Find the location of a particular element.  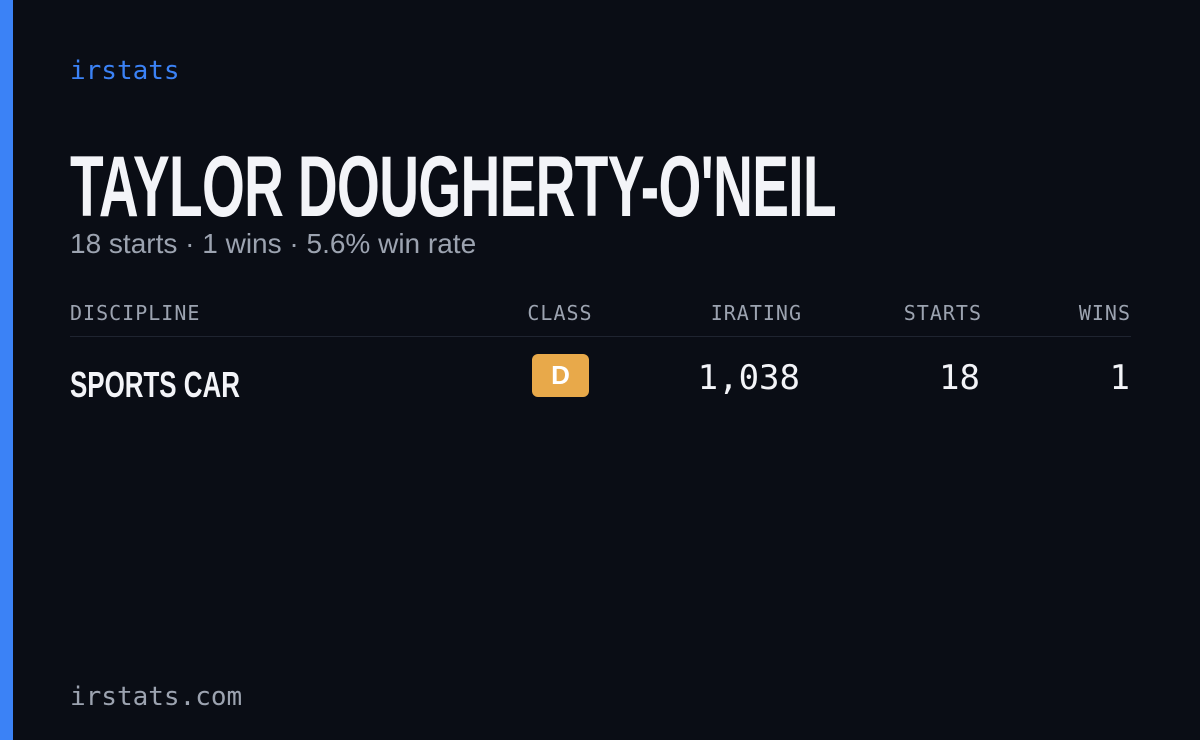

discipline: SPORTS CAR is located at coordinates (155, 384).